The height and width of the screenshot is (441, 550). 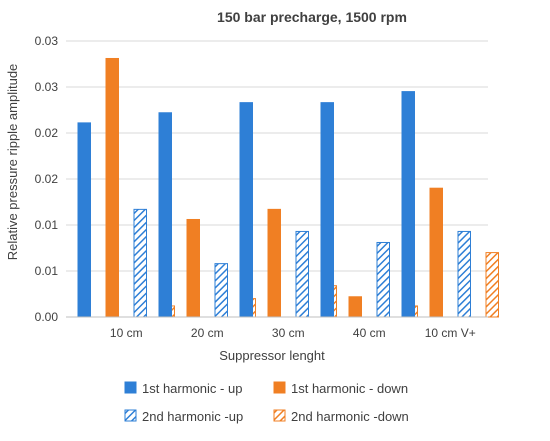 I want to click on x-tick-label: 10 cm V+, so click(x=450, y=333).